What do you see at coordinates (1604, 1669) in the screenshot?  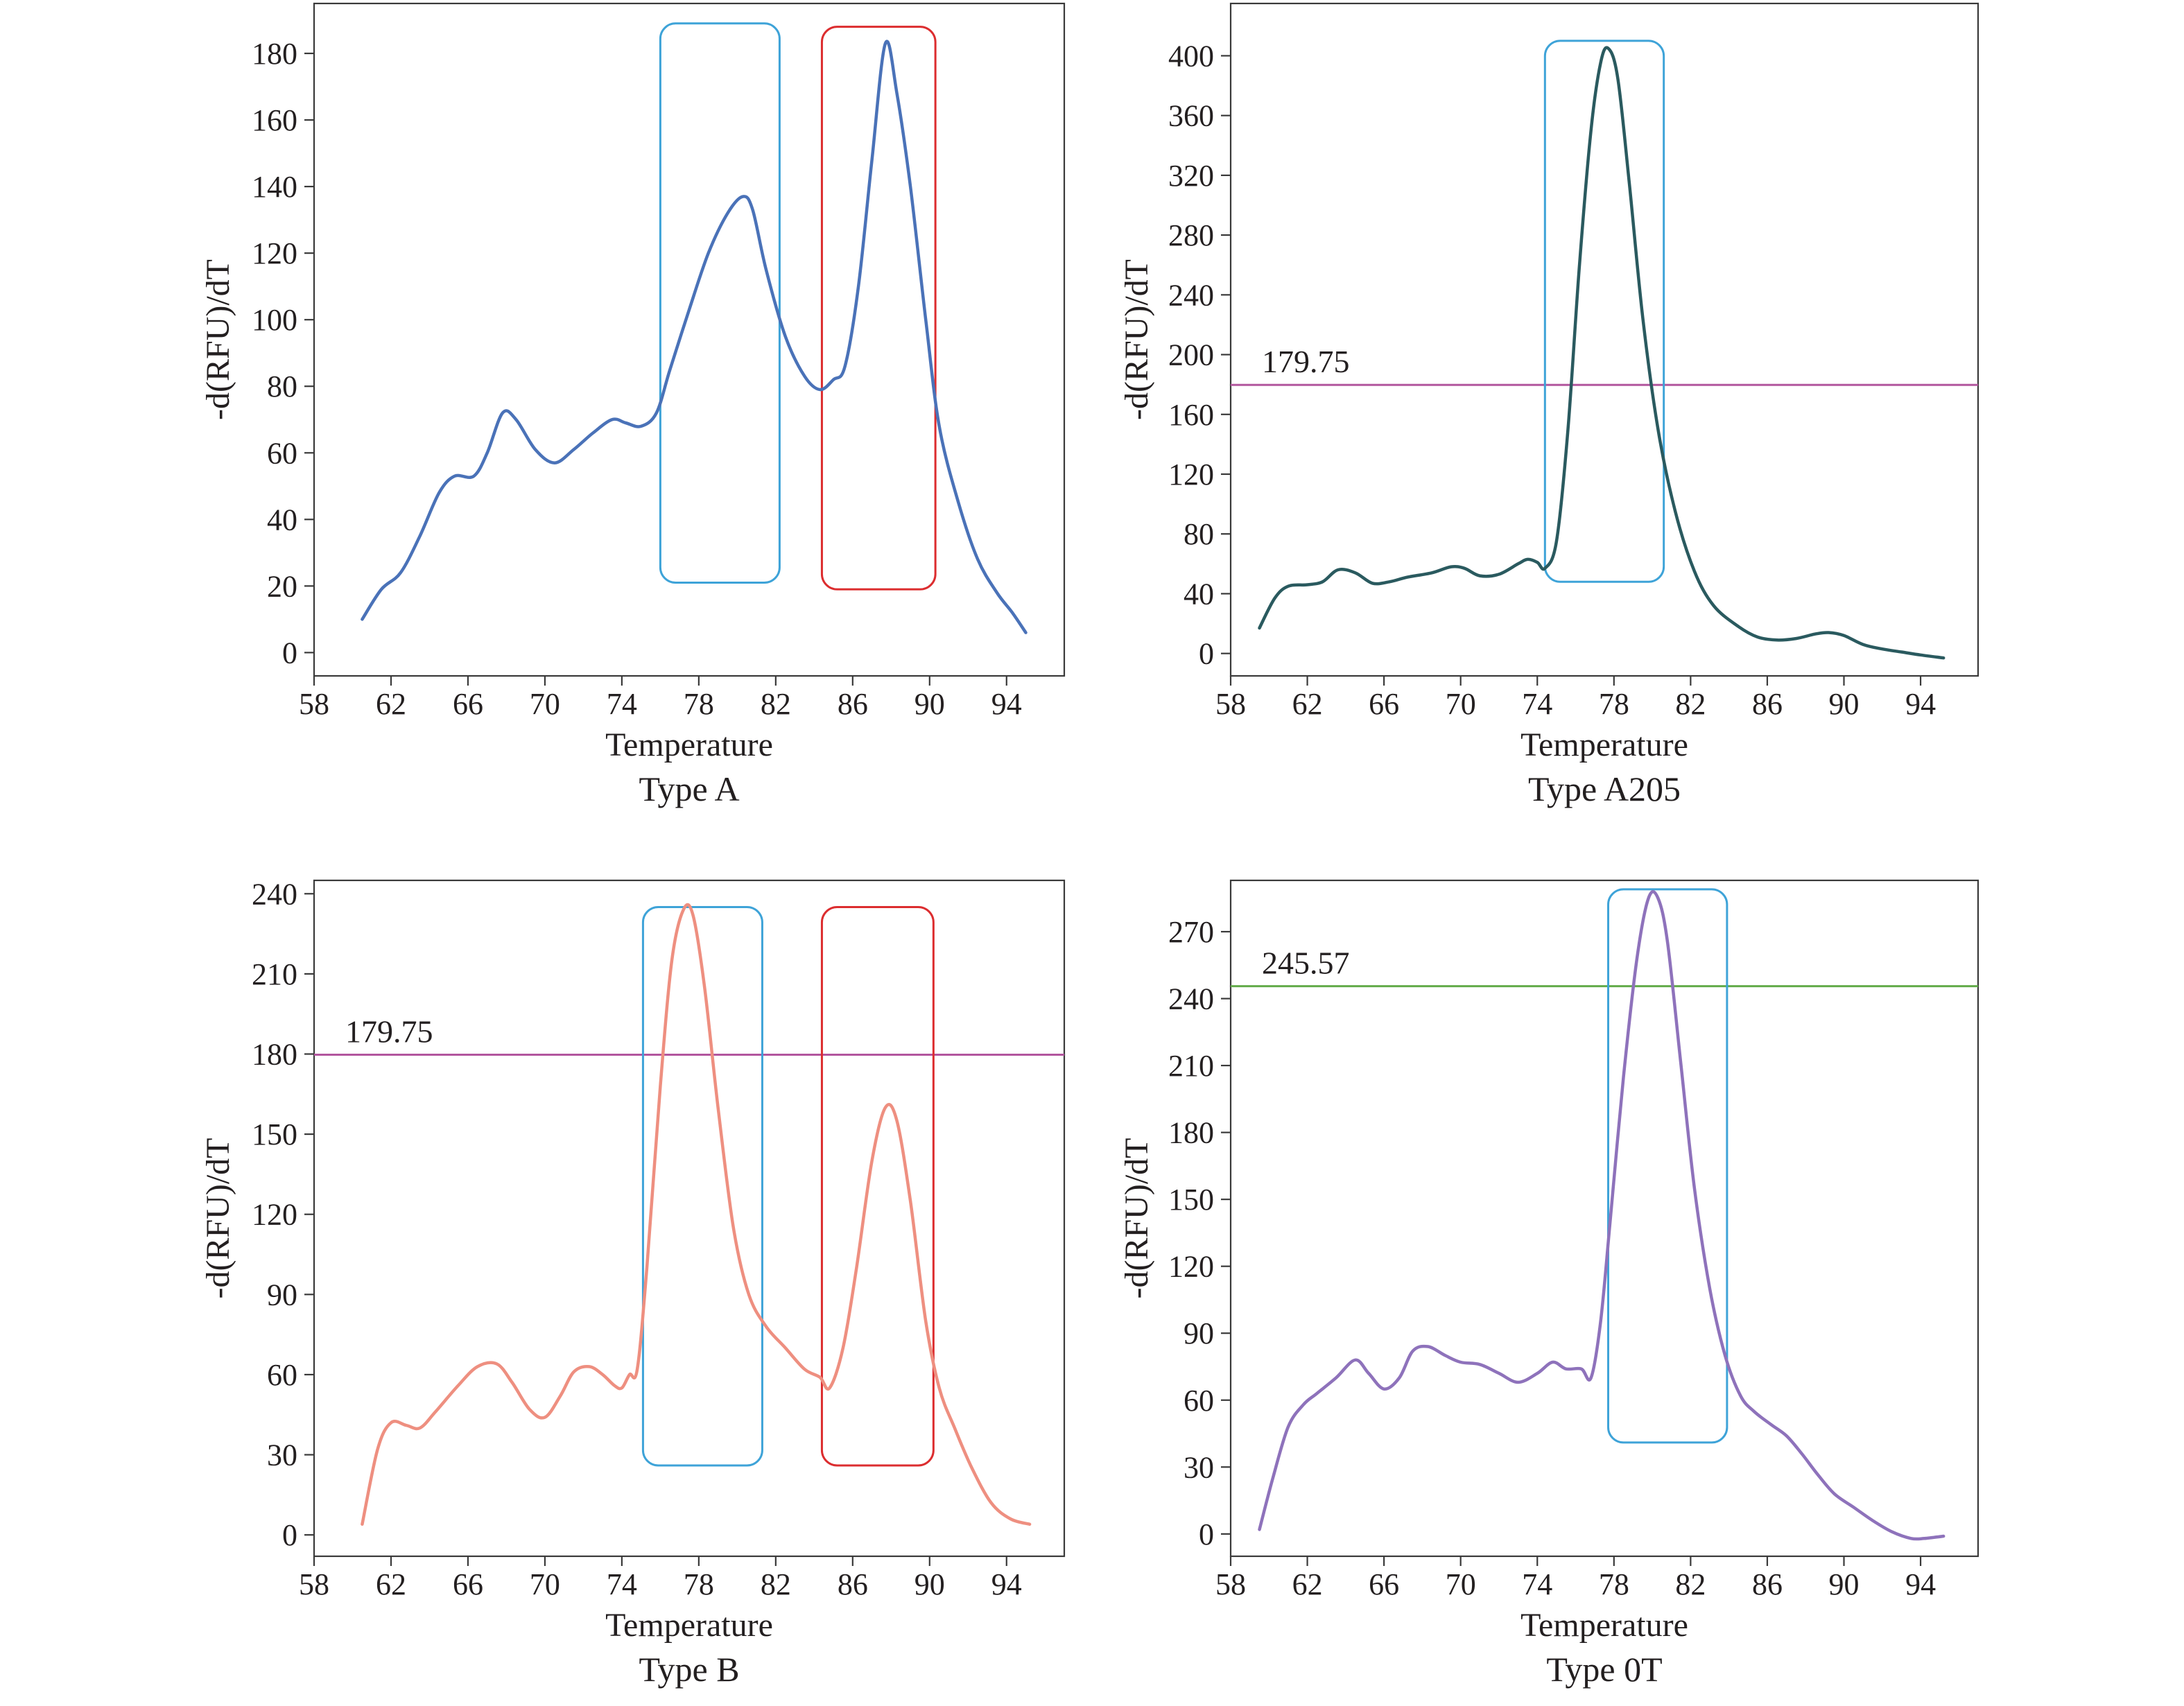 I see `panel-caption: Type 0T` at bounding box center [1604, 1669].